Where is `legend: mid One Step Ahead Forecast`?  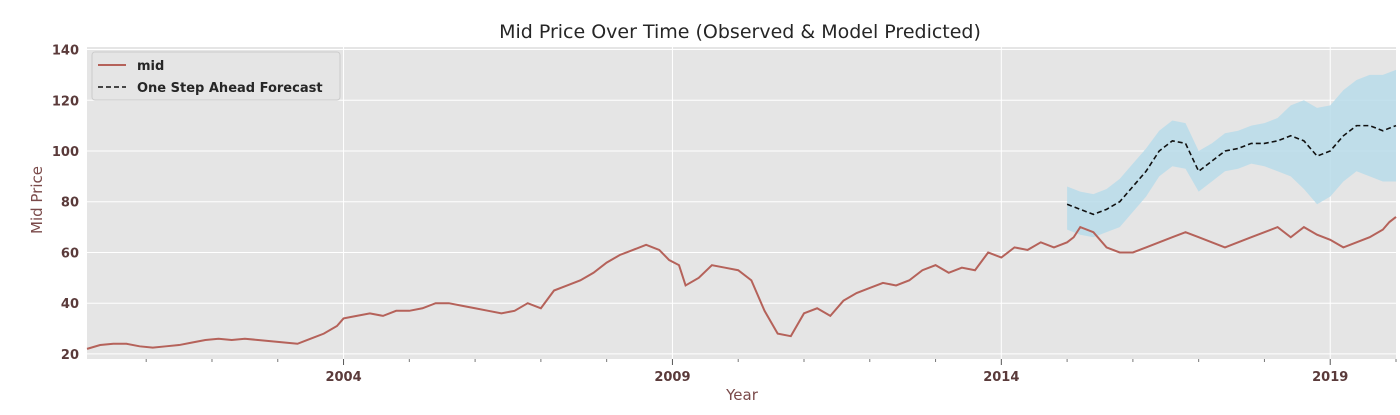
legend: mid One Step Ahead Forecast is located at coordinates (216, 76).